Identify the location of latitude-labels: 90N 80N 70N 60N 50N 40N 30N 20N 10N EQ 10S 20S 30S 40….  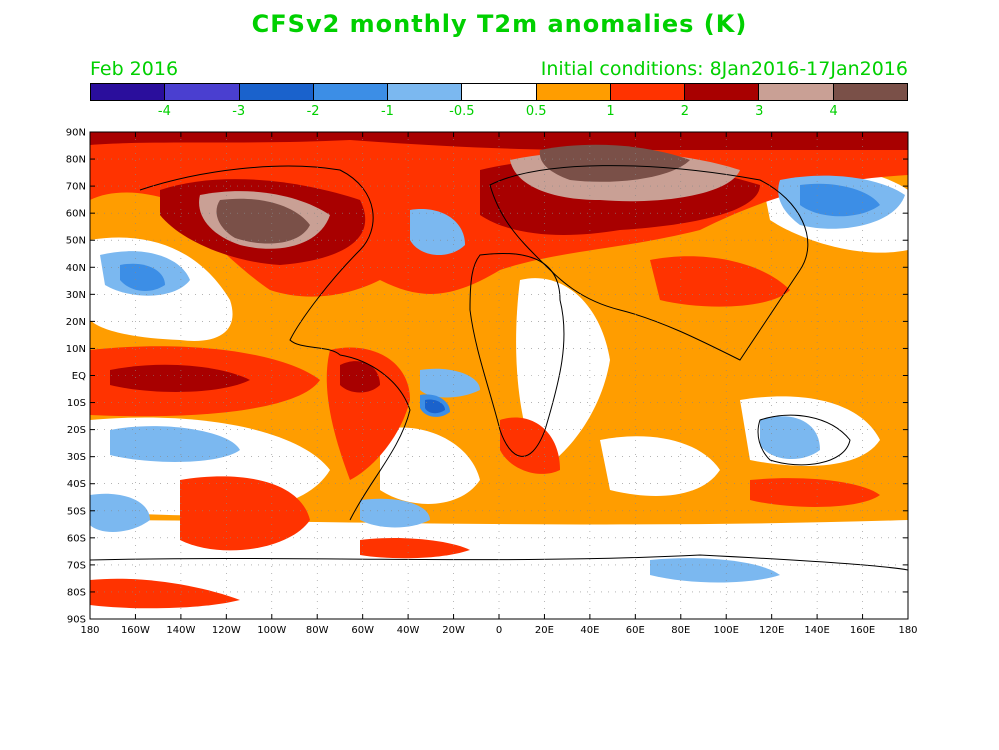
(76, 377).